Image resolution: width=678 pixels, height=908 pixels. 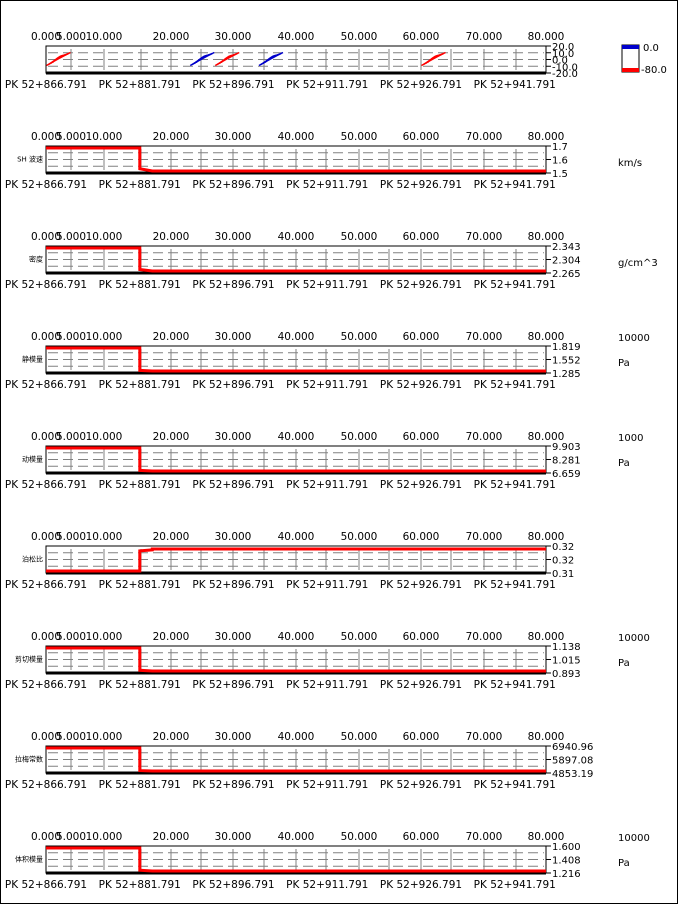 I want to click on y-tick-label: 2.304, so click(x=566, y=261).